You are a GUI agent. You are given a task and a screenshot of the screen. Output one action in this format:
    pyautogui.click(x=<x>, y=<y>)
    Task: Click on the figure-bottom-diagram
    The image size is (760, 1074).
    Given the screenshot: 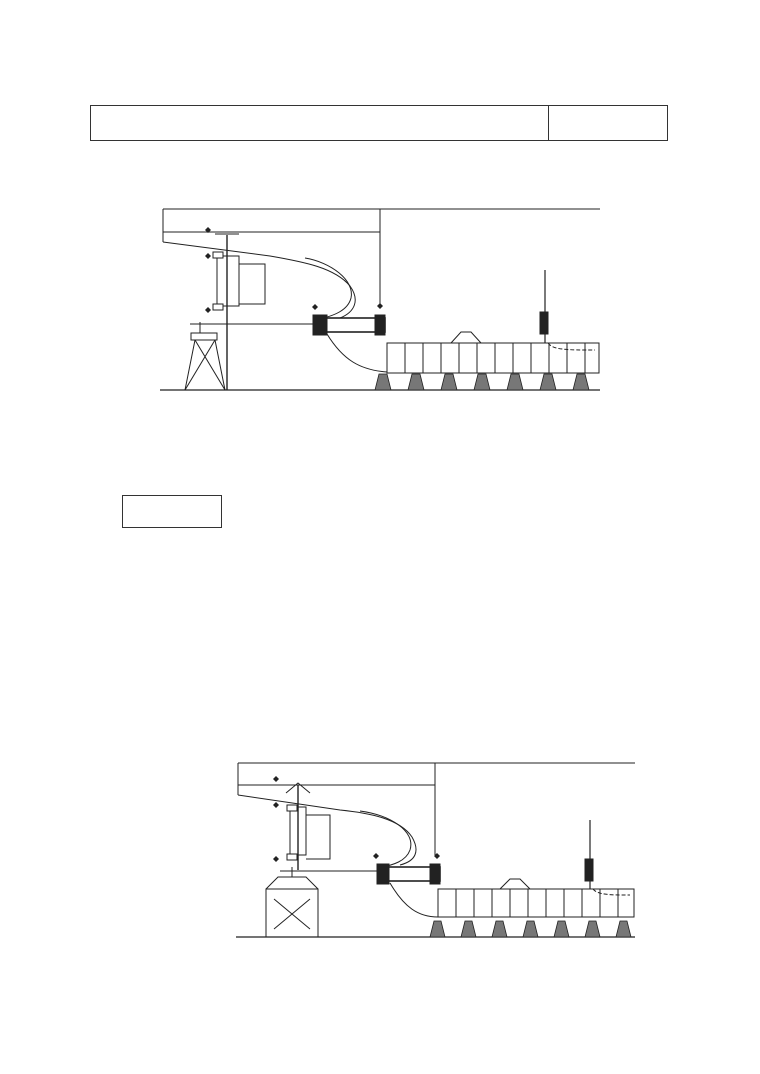 What is the action you would take?
    pyautogui.click(x=435, y=850)
    